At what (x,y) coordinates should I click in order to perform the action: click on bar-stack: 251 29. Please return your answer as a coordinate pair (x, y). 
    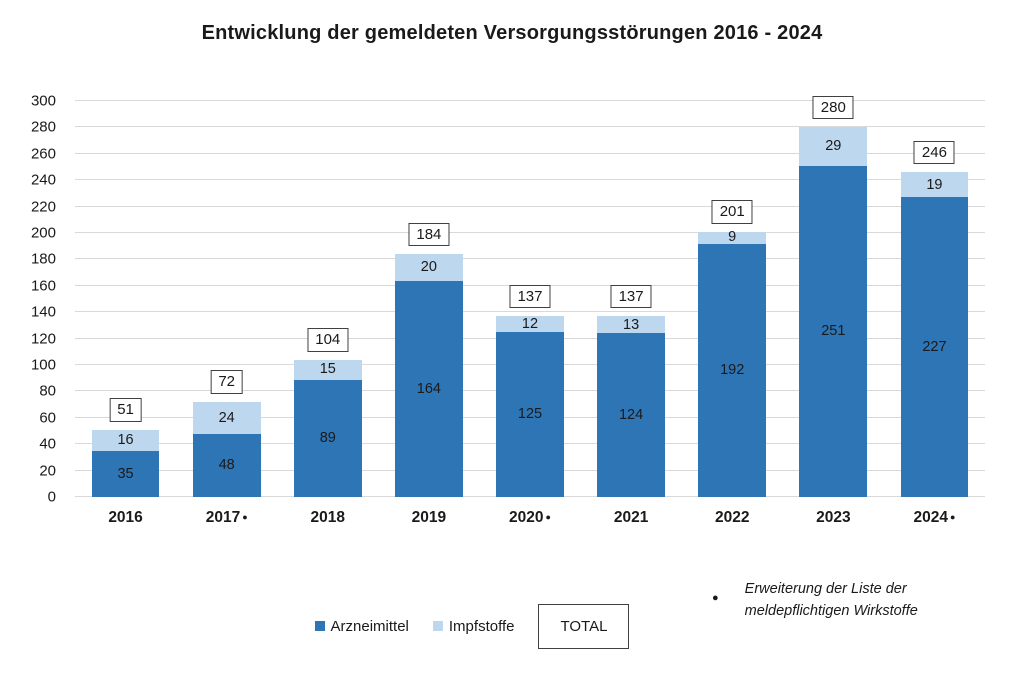
    Looking at the image, I should click on (833, 312).